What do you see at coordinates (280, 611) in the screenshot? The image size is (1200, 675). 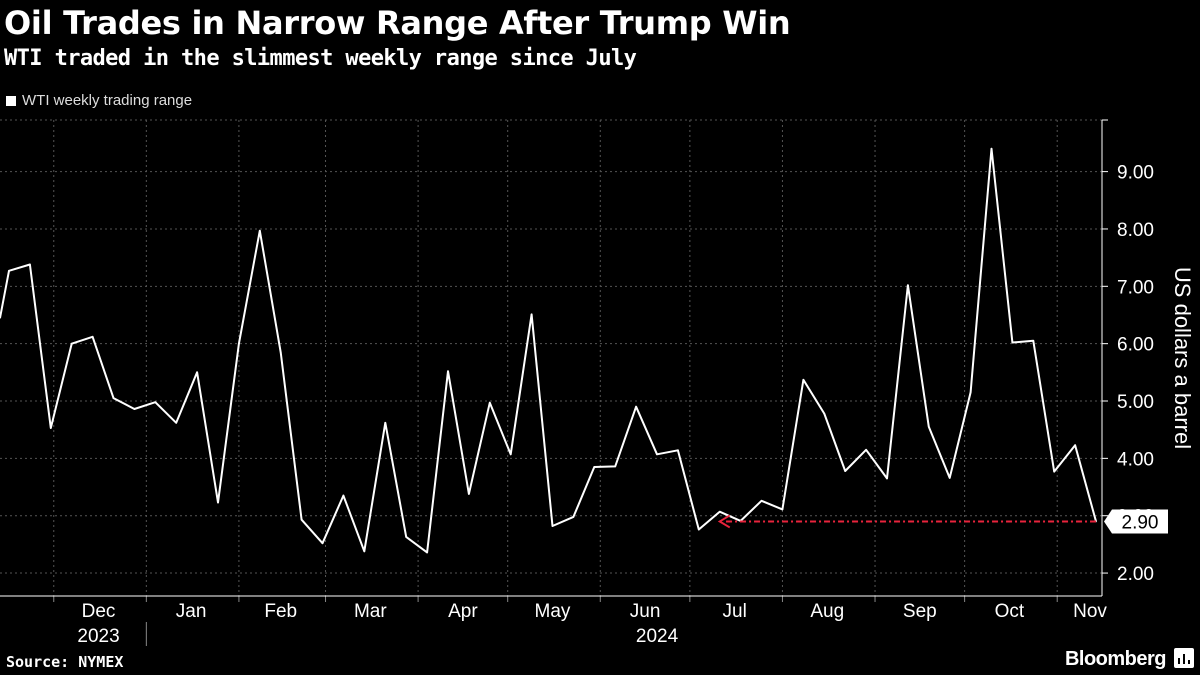 I see `x-tick-label: Feb` at bounding box center [280, 611].